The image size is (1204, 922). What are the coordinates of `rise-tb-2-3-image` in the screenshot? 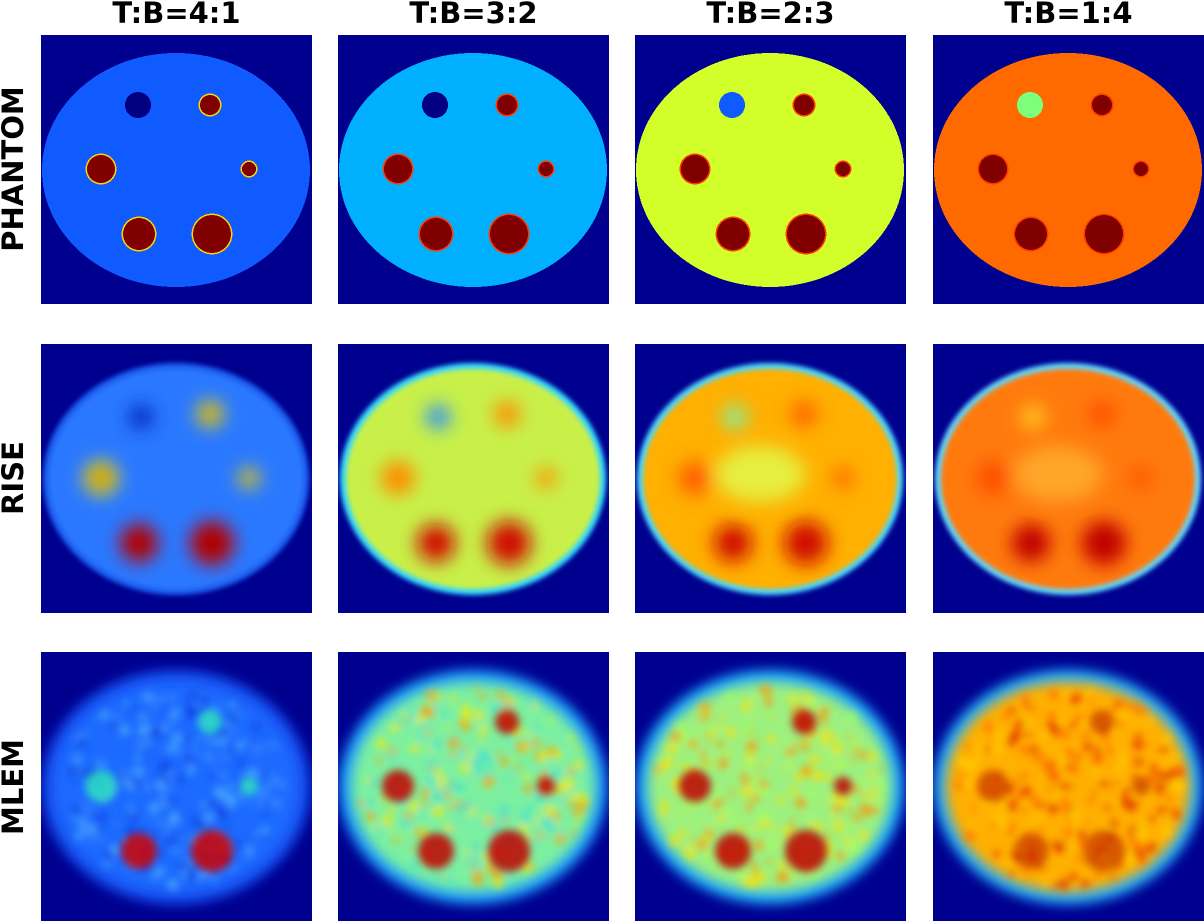 It's located at (770, 478).